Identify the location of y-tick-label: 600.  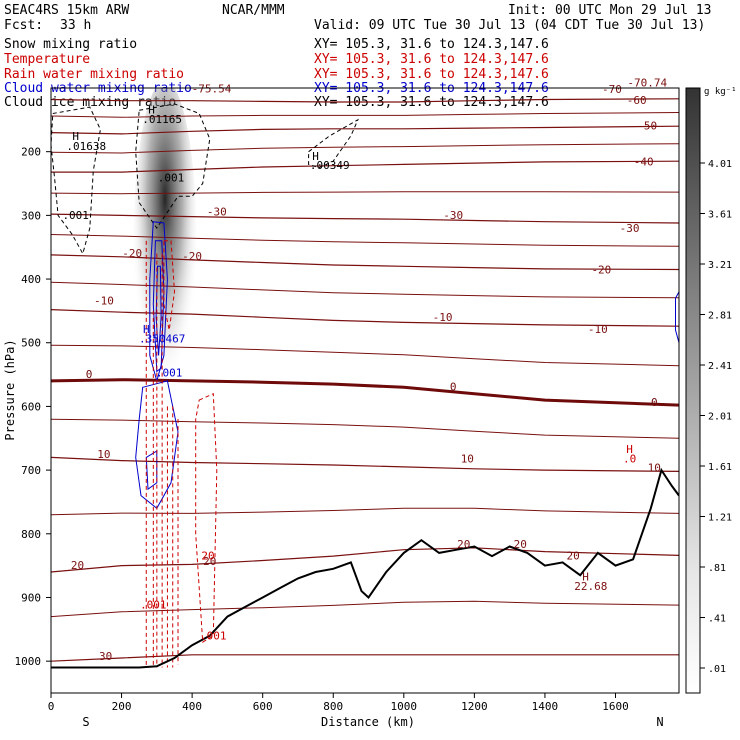
(31, 406).